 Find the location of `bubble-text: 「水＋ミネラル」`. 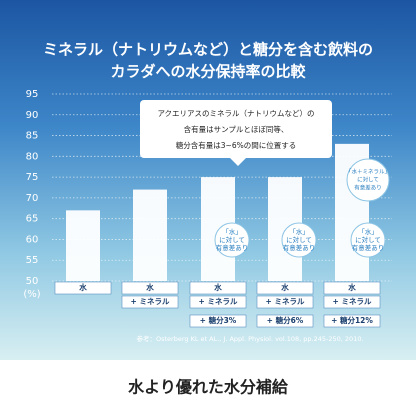

bubble-text: 「水＋ミネラル」 is located at coordinates (368, 172).